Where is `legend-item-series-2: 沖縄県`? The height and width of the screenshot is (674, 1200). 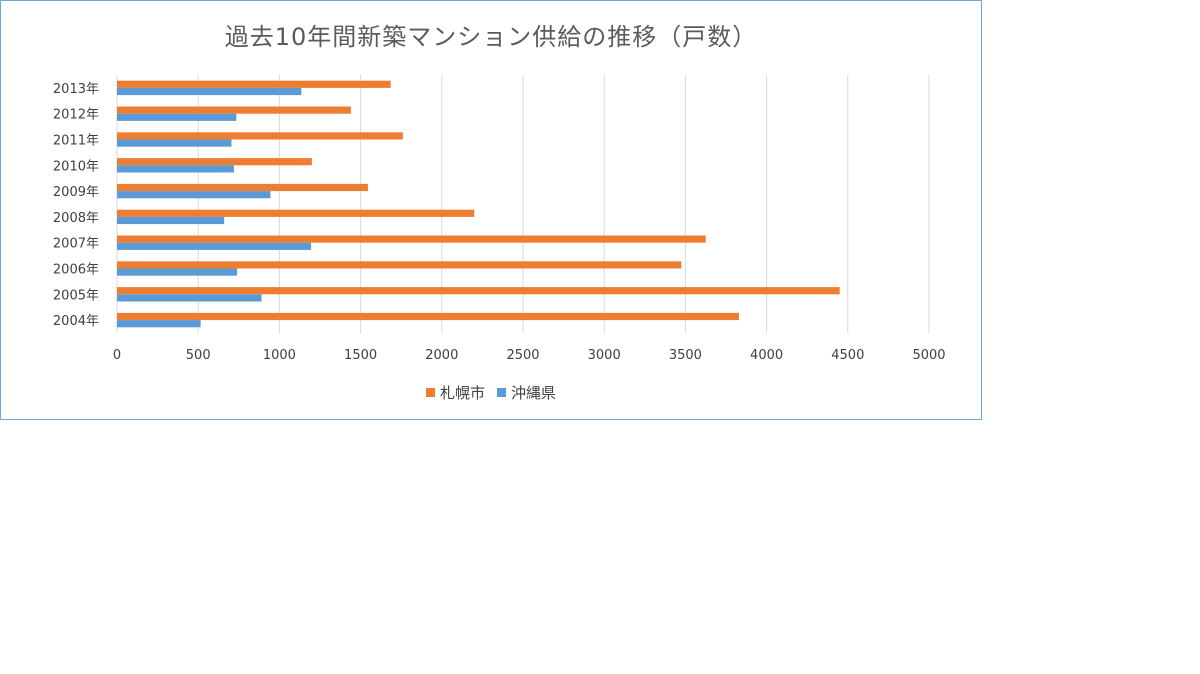
legend-item-series-2: 沖縄県 is located at coordinates (526, 392).